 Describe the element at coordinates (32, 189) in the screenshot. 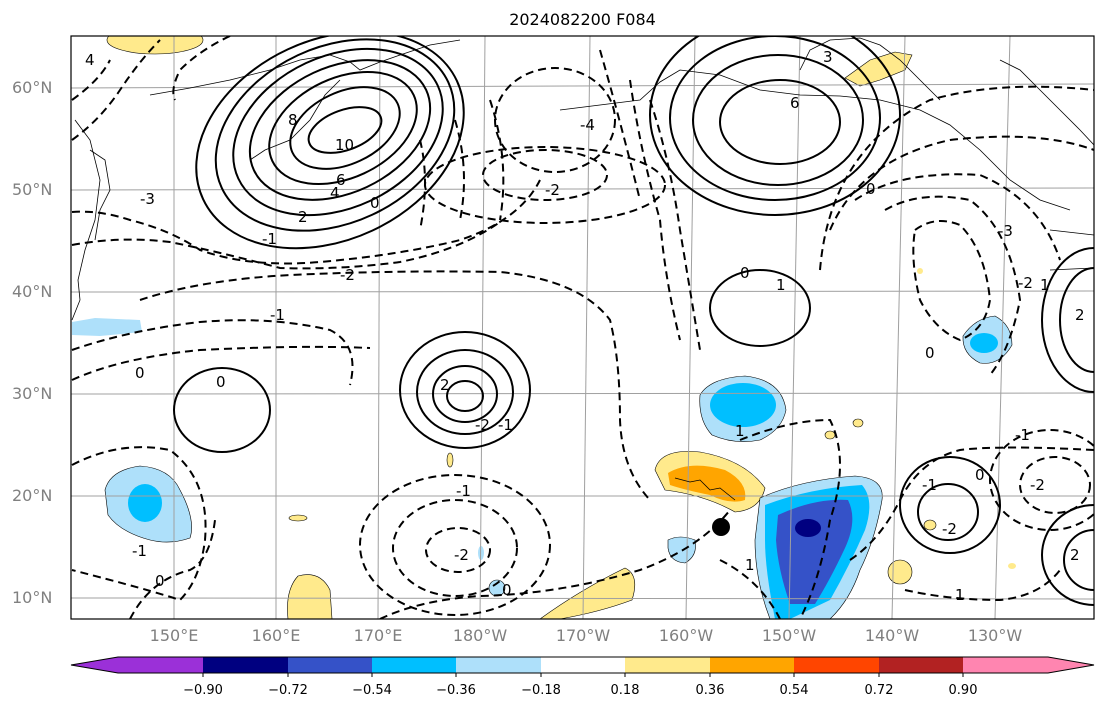

I see `lat-label: 50°N` at that location.